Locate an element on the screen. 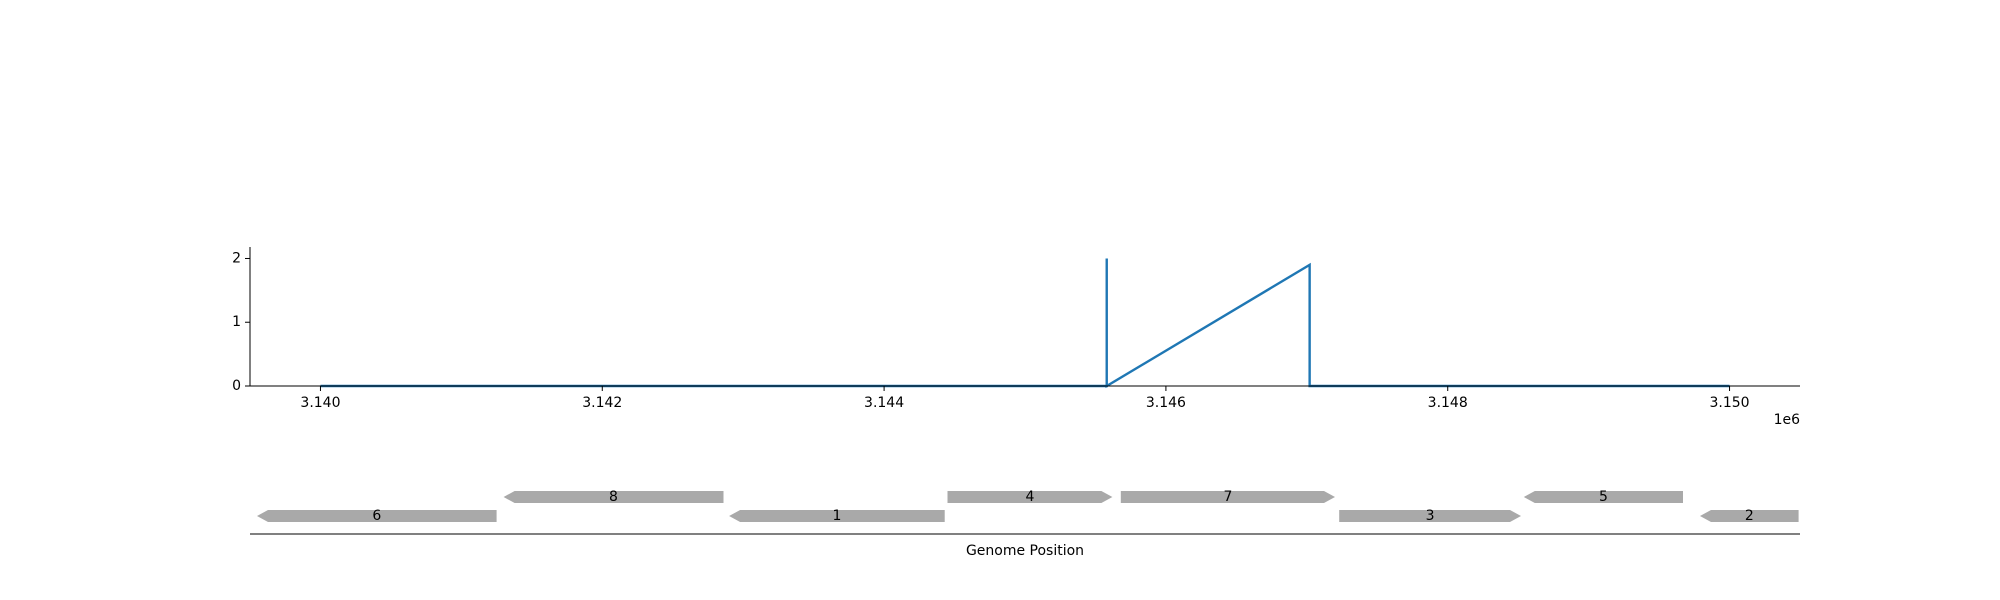  y-tick-label: 0 is located at coordinates (236, 386).